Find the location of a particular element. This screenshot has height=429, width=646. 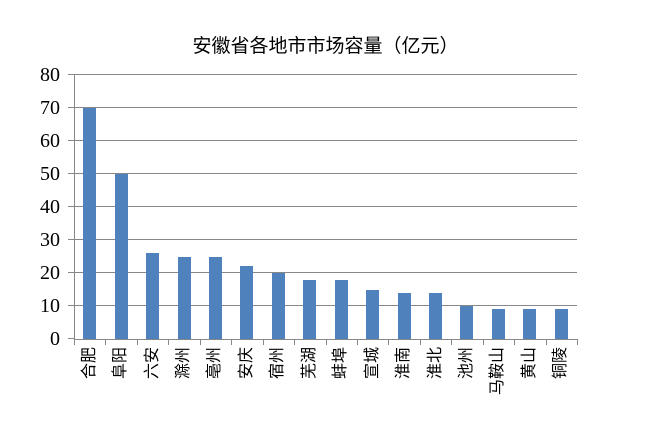

bar-淮南 is located at coordinates (404, 315).